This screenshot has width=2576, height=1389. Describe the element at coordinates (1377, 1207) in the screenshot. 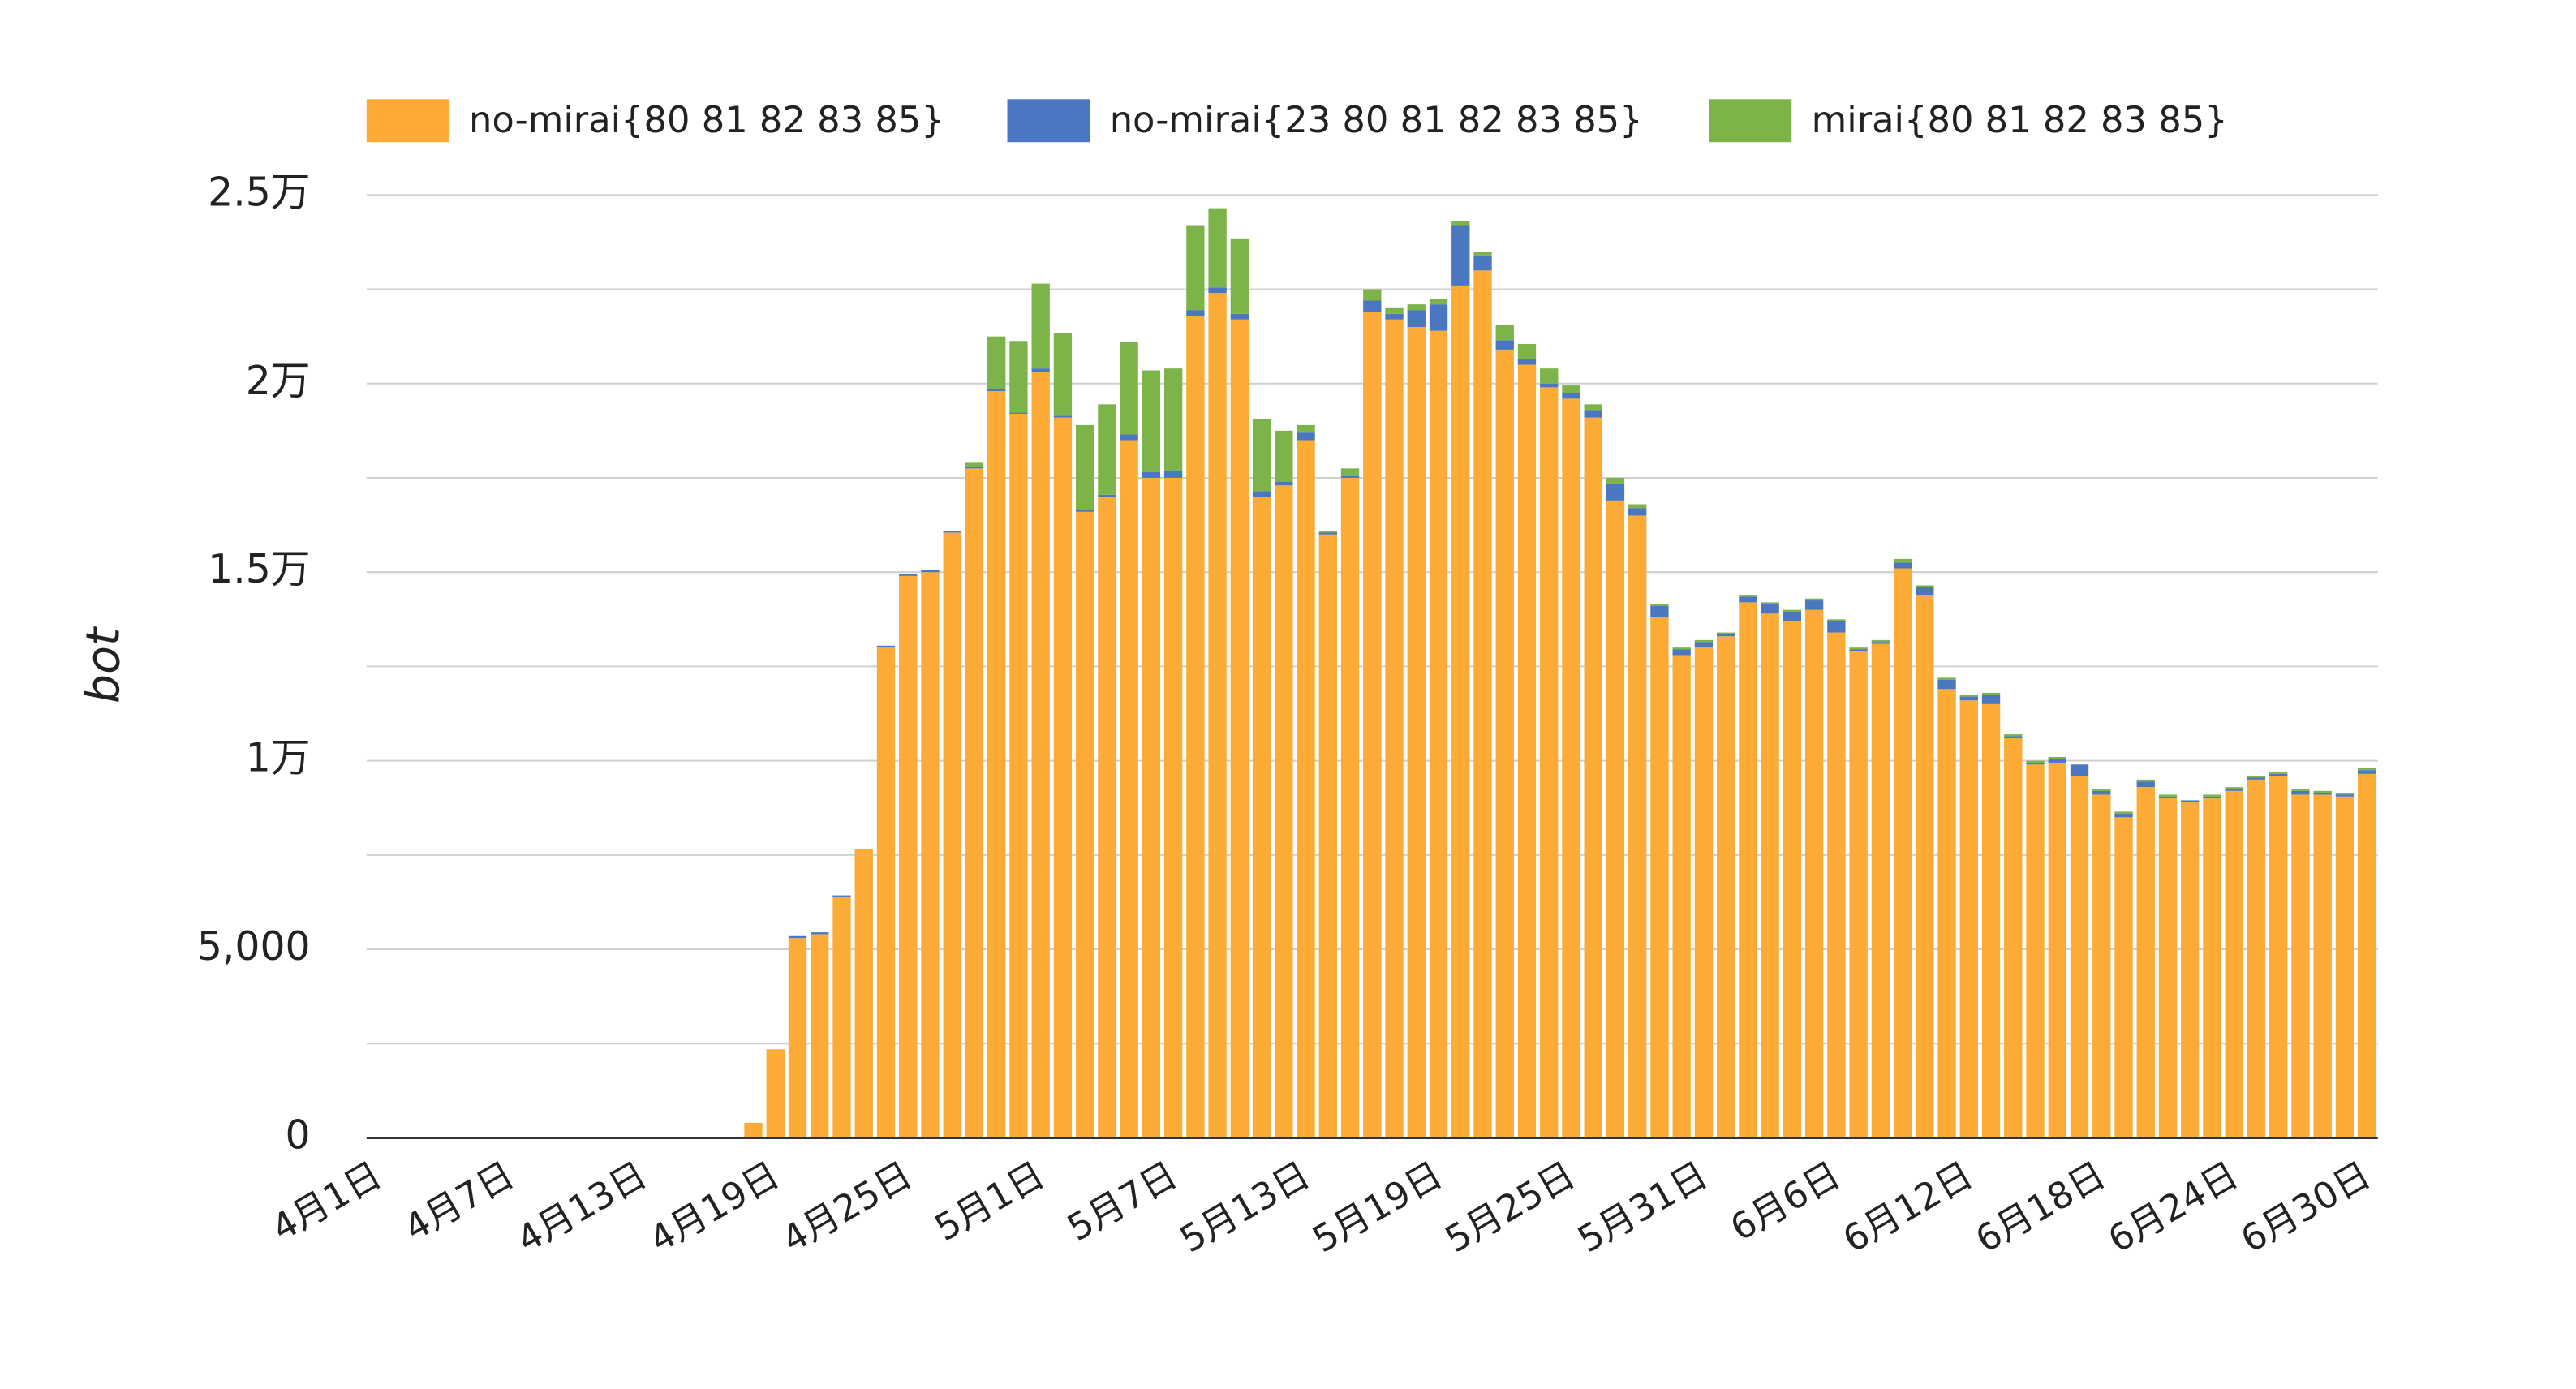

I see `x-tick-label: 5月19日` at that location.